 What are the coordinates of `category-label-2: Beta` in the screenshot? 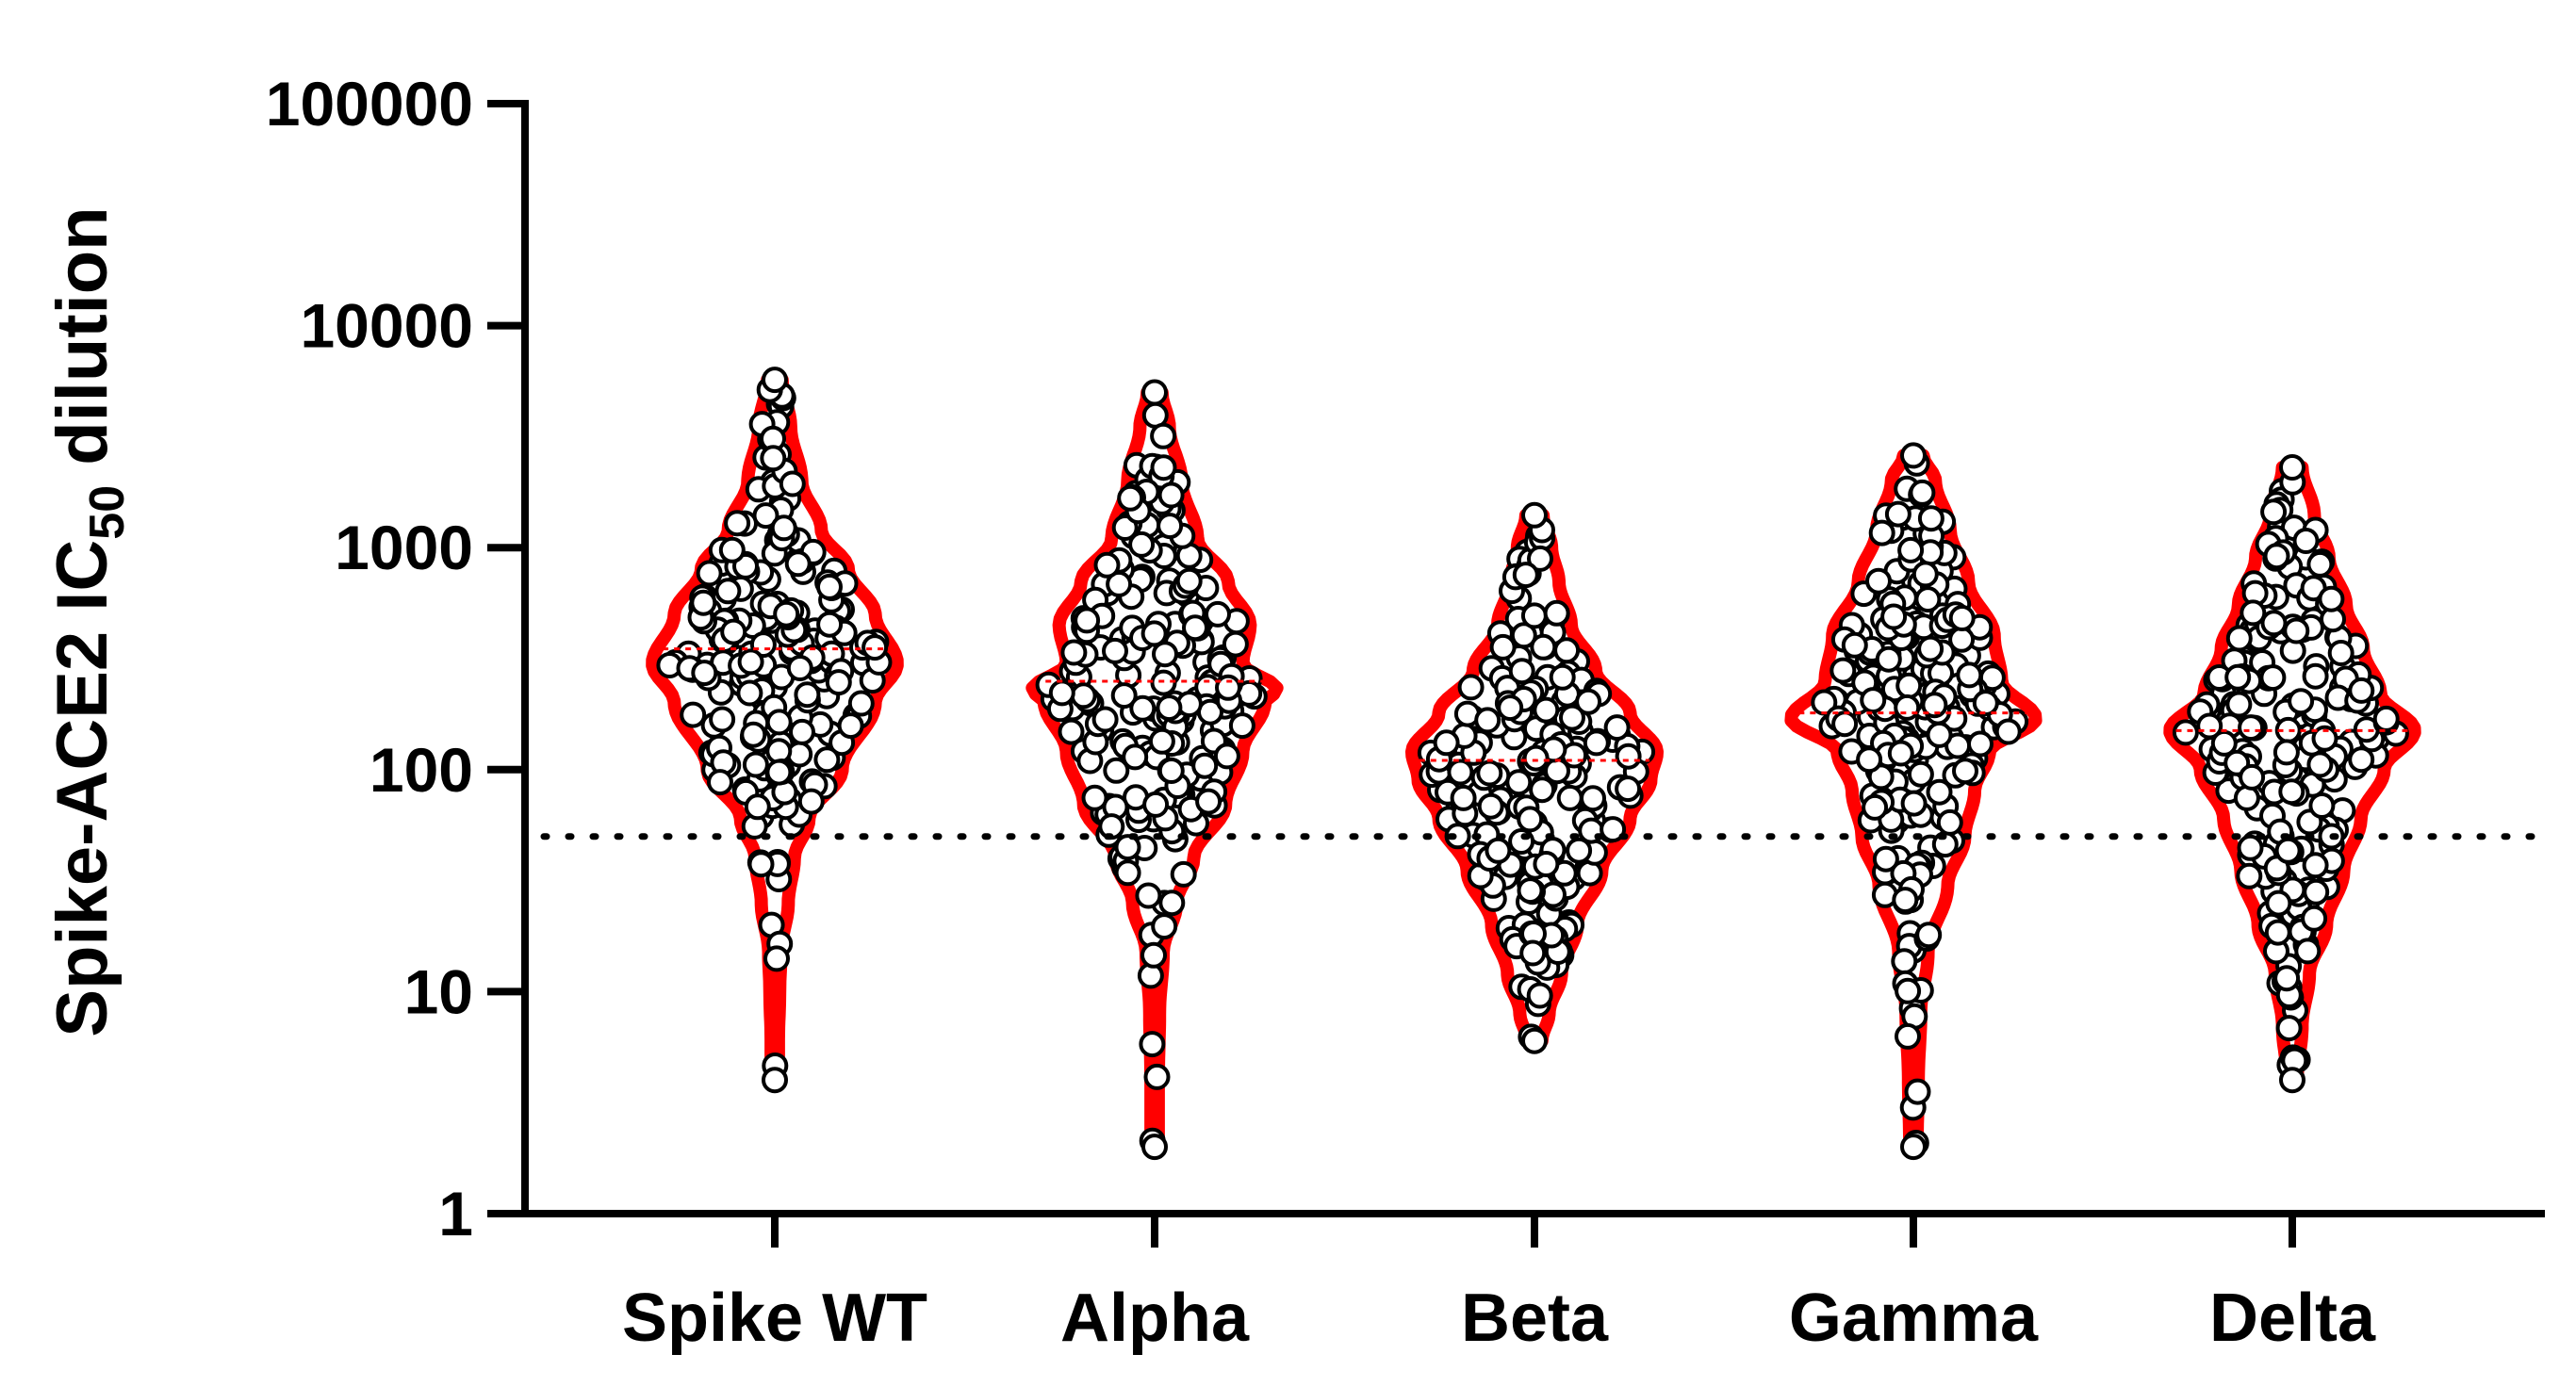 It's located at (1535, 1318).